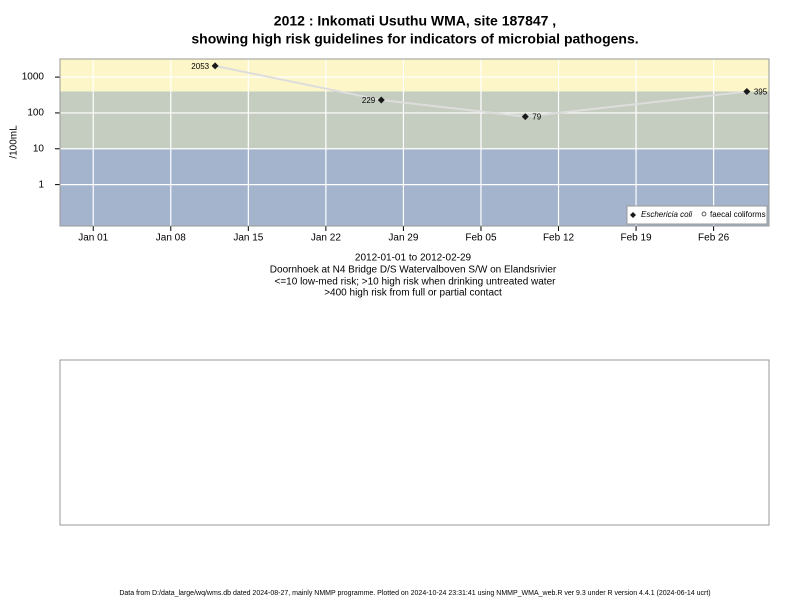 This screenshot has width=800, height=600. Describe the element at coordinates (171, 238) in the screenshot. I see `x-tick-label: Jan 08` at that location.